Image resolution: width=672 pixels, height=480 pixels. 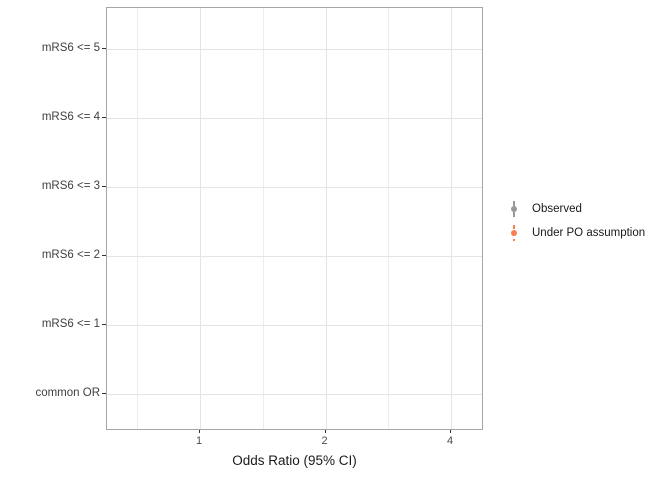 I want to click on legend-label-observed: Observed, so click(x=557, y=209).